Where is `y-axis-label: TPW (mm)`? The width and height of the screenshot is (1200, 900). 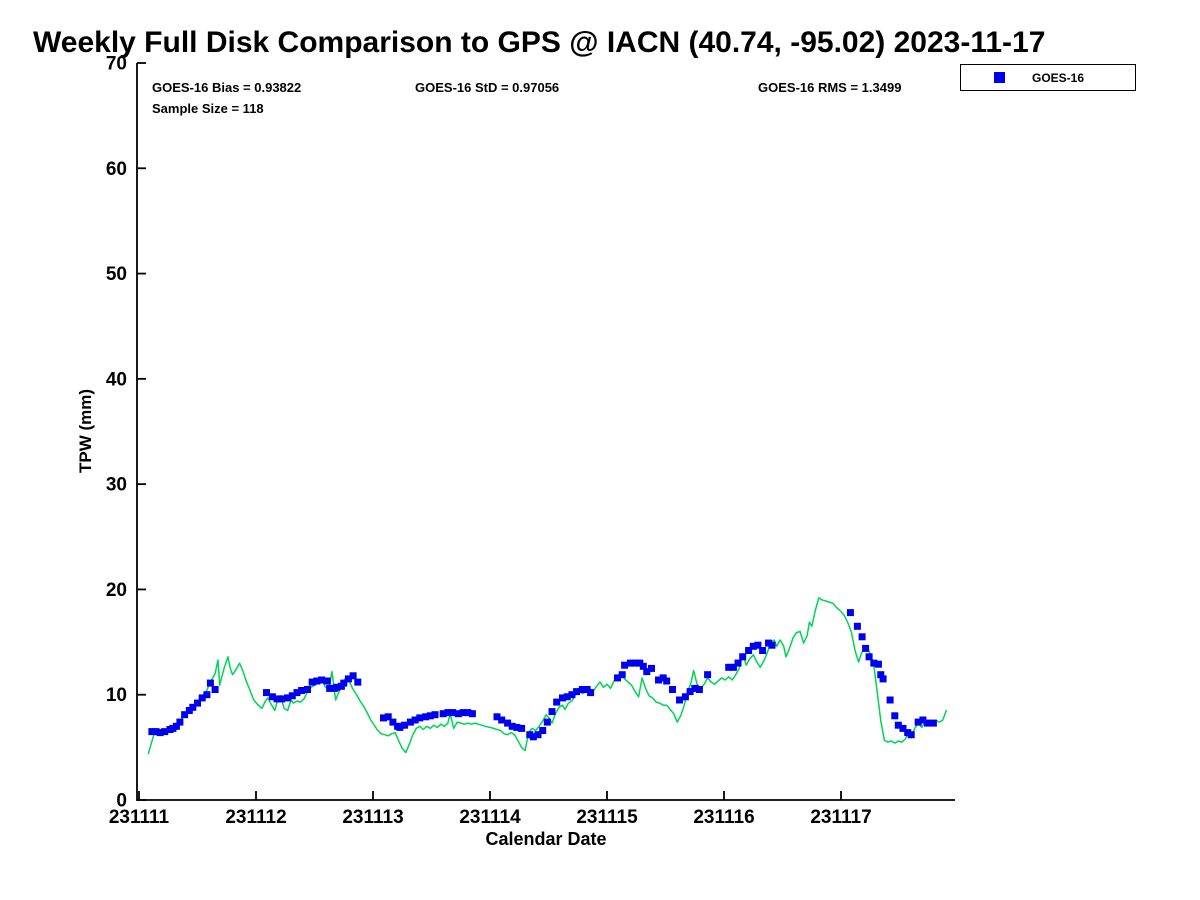
y-axis-label: TPW (mm) is located at coordinates (85, 431).